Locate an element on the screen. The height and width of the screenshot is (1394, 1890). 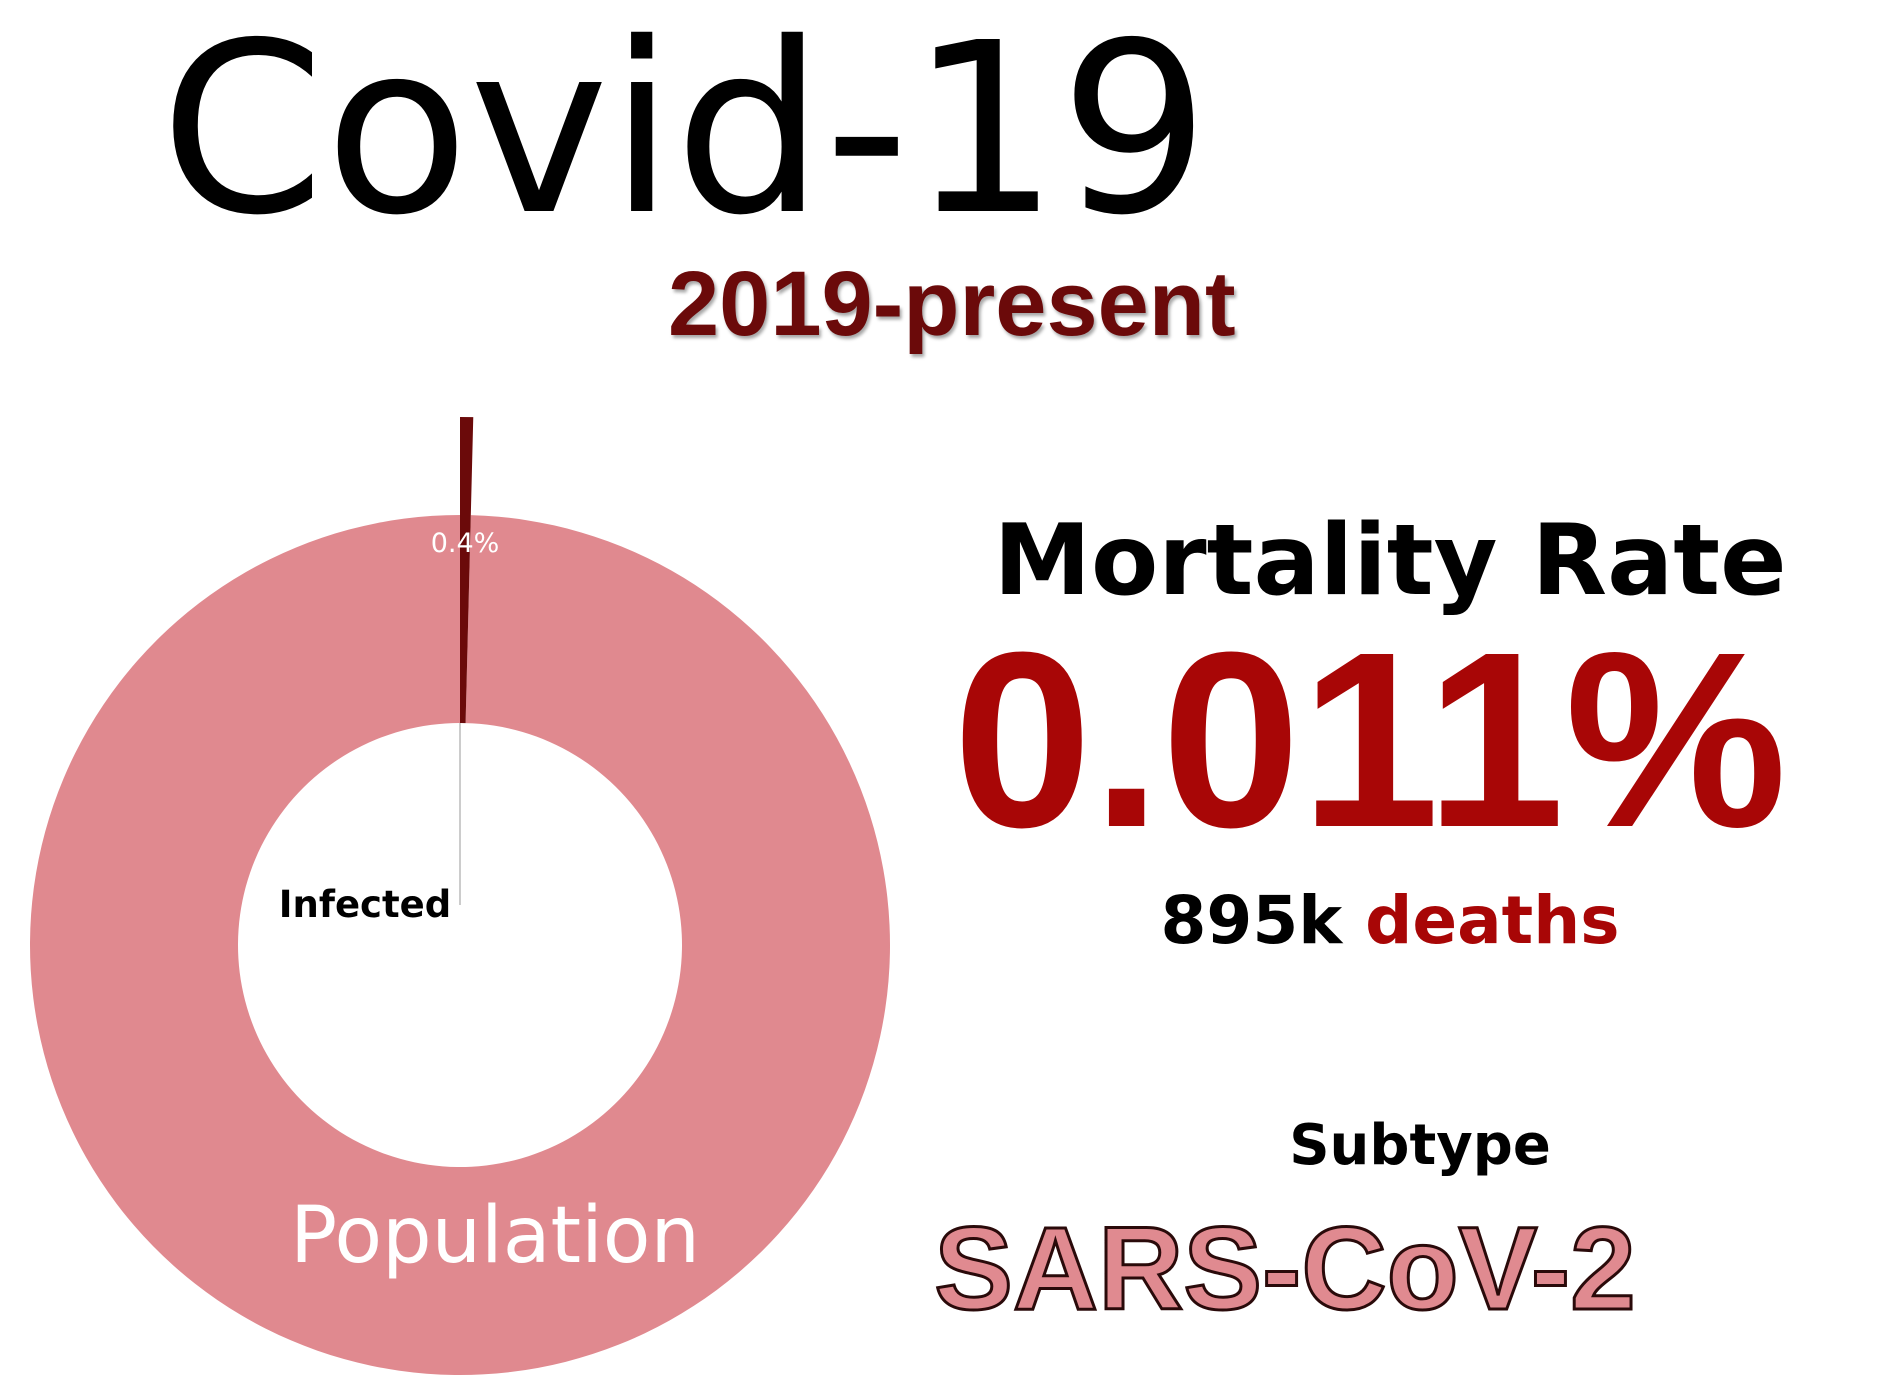
deaths-word: deaths is located at coordinates (1492, 920).